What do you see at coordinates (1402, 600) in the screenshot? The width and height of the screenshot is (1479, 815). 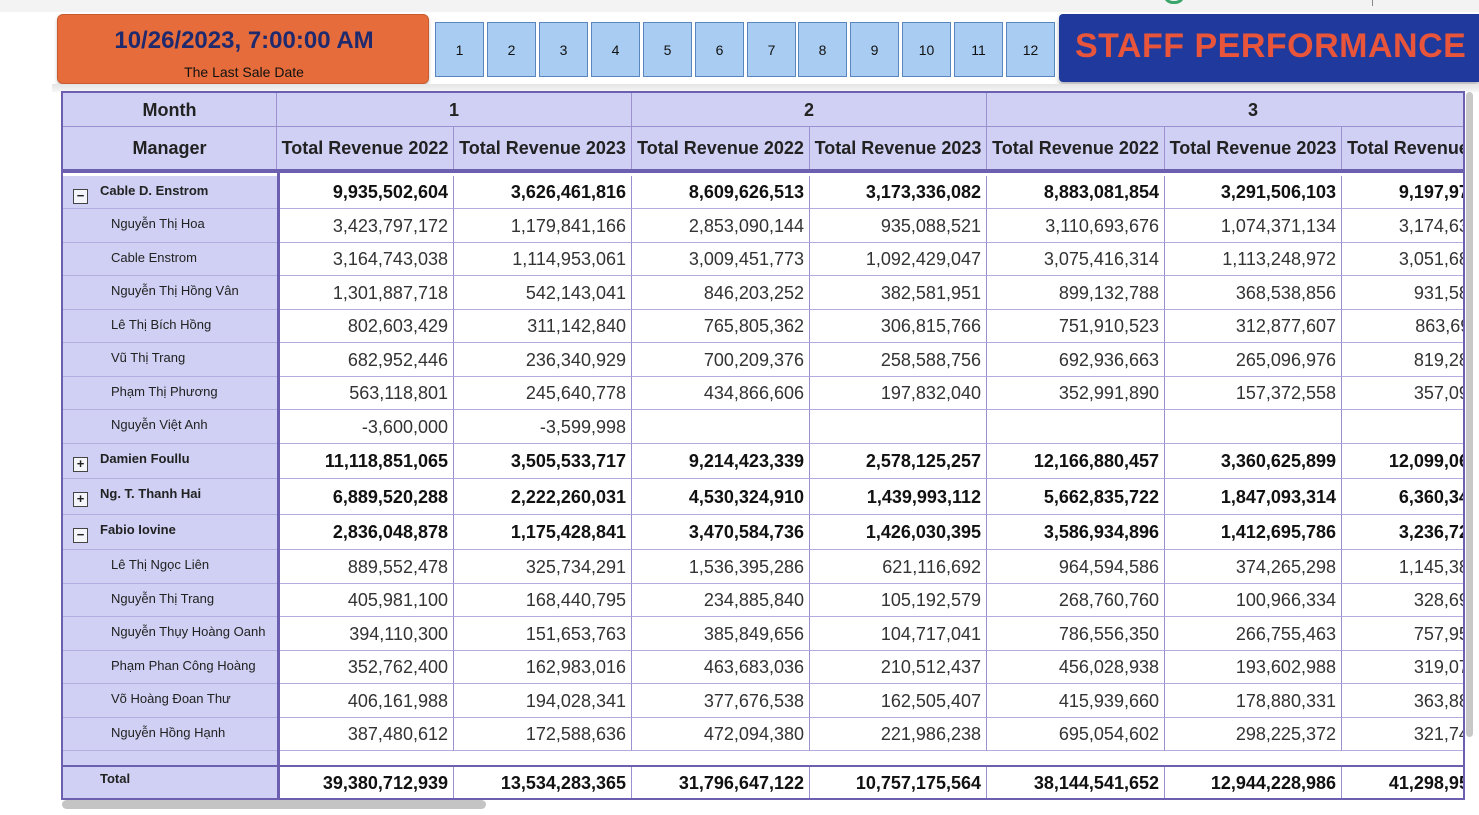 I see `value-cell: 328,693,140` at bounding box center [1402, 600].